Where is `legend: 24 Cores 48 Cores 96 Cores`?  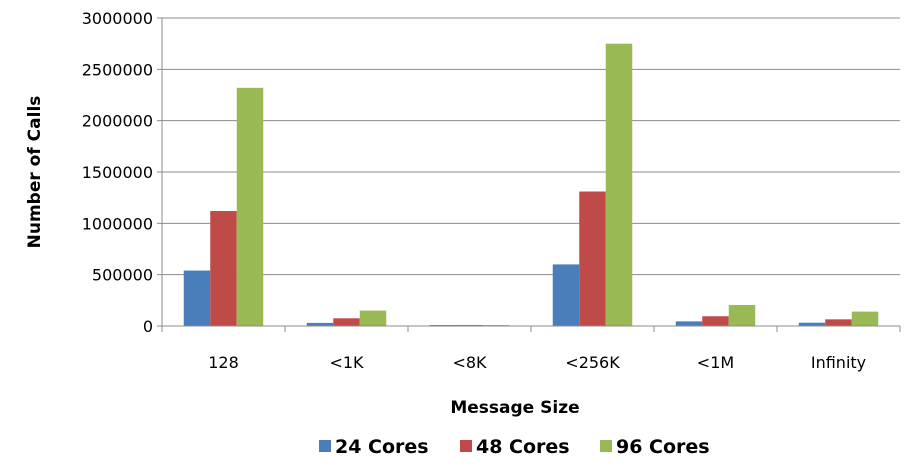
legend: 24 Cores 48 Cores 96 Cores is located at coordinates (514, 447).